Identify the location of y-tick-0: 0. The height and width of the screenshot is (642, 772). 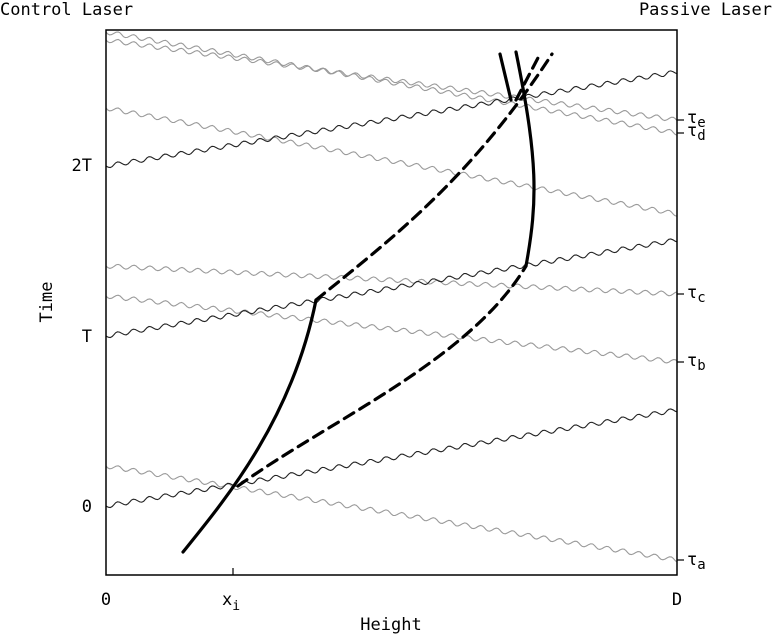
(87, 507).